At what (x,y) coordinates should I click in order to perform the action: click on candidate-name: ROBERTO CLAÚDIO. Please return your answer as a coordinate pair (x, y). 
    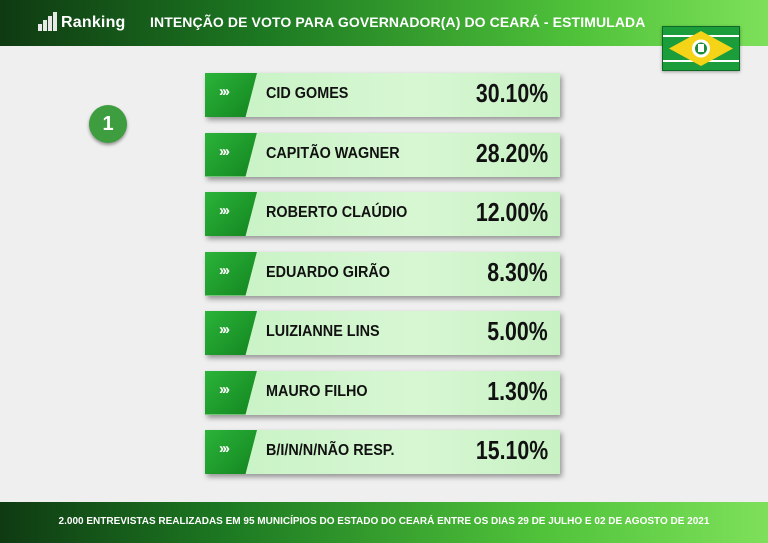
    Looking at the image, I should click on (337, 212).